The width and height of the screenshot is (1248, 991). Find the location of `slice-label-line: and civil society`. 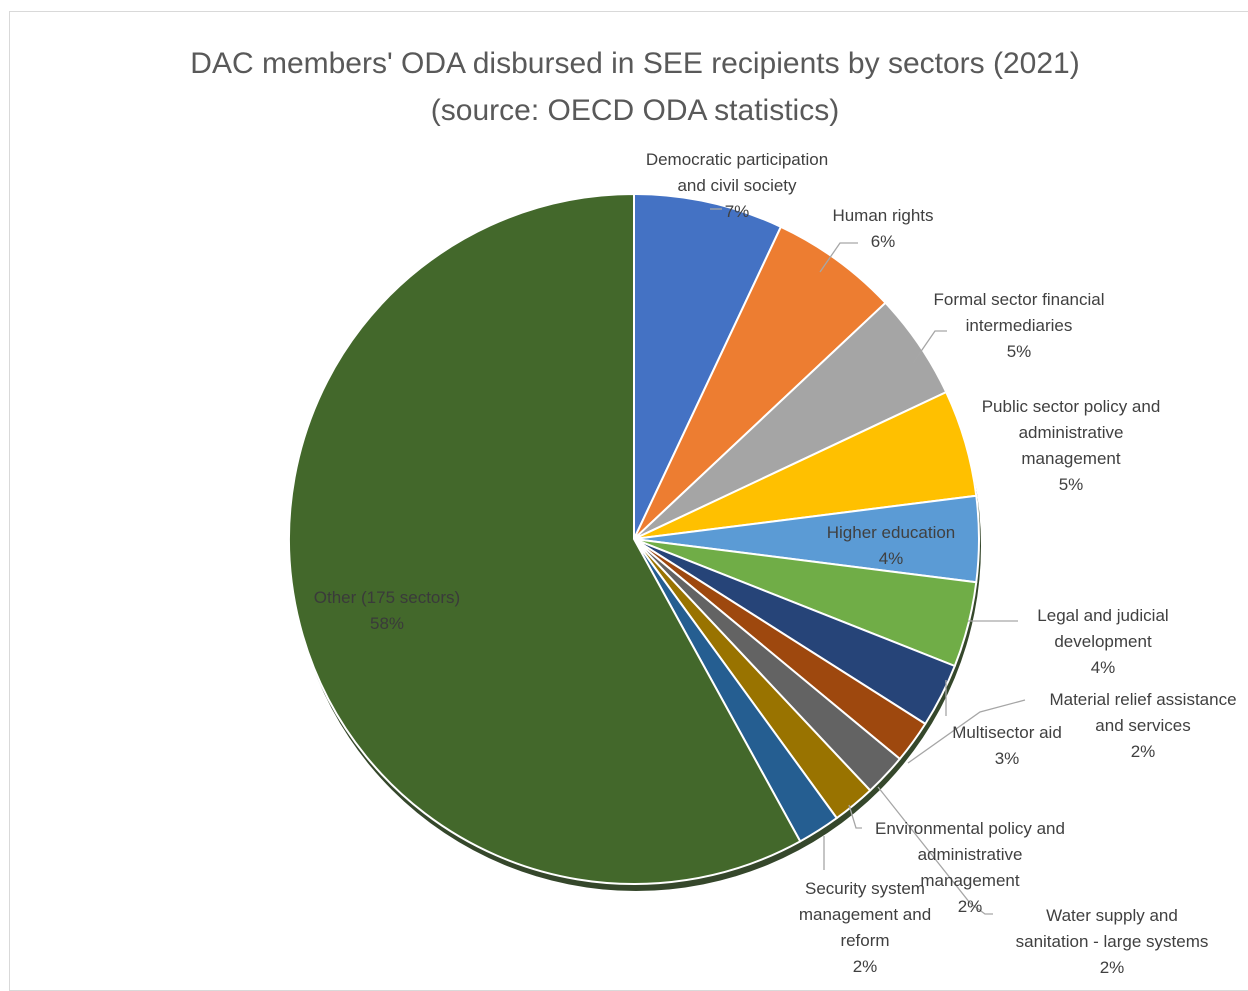

slice-label-line: and civil society is located at coordinates (737, 185).